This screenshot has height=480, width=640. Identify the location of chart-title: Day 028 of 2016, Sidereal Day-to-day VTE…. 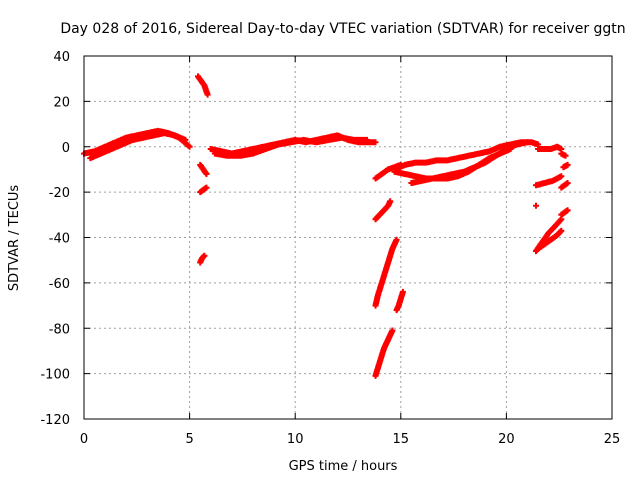
(342, 29).